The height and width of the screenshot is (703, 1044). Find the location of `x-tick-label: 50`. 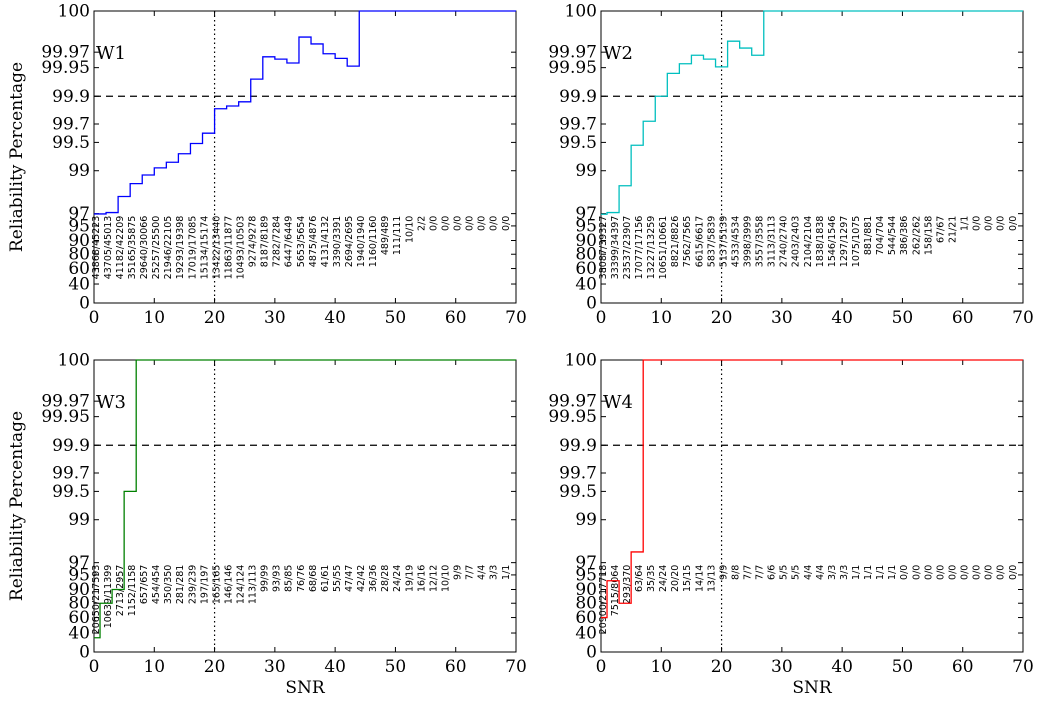

x-tick-label: 50 is located at coordinates (903, 667).